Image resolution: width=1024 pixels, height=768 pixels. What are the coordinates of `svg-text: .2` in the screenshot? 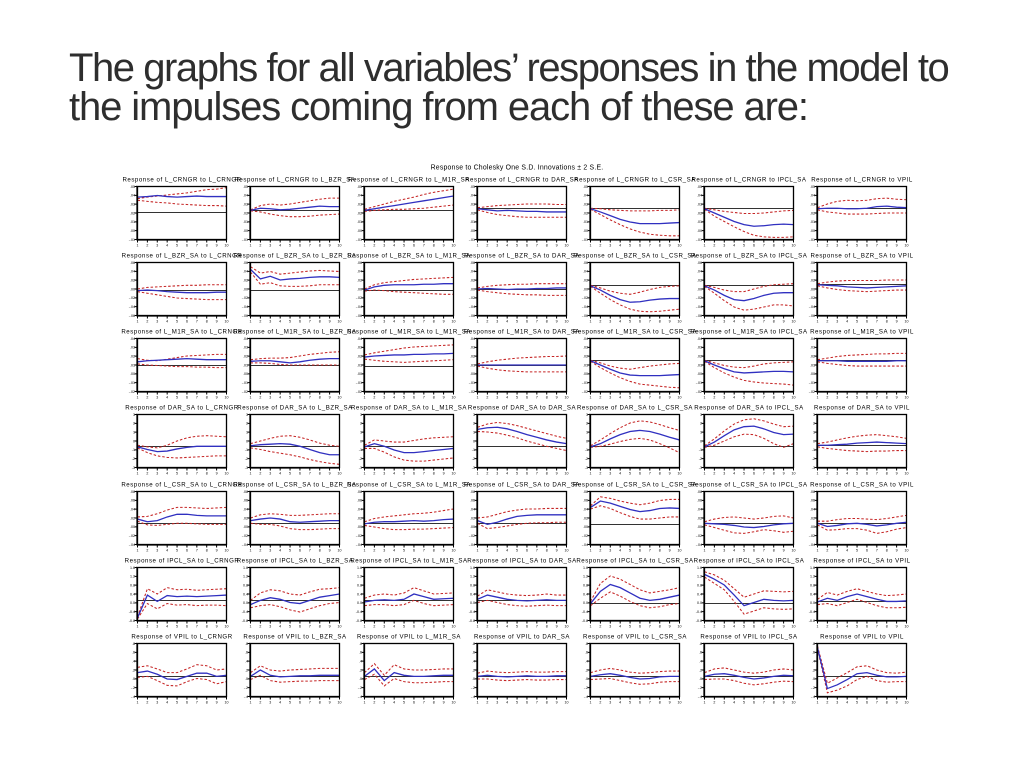 It's located at (360, 670).